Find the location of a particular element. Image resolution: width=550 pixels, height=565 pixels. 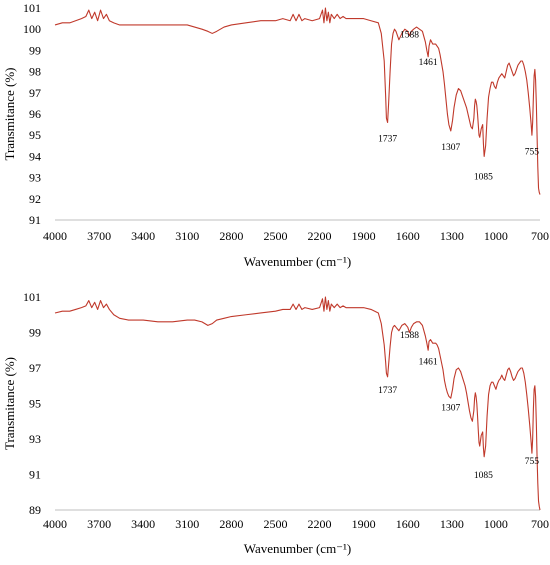

y-tick-label: 89 is located at coordinates (35, 510).